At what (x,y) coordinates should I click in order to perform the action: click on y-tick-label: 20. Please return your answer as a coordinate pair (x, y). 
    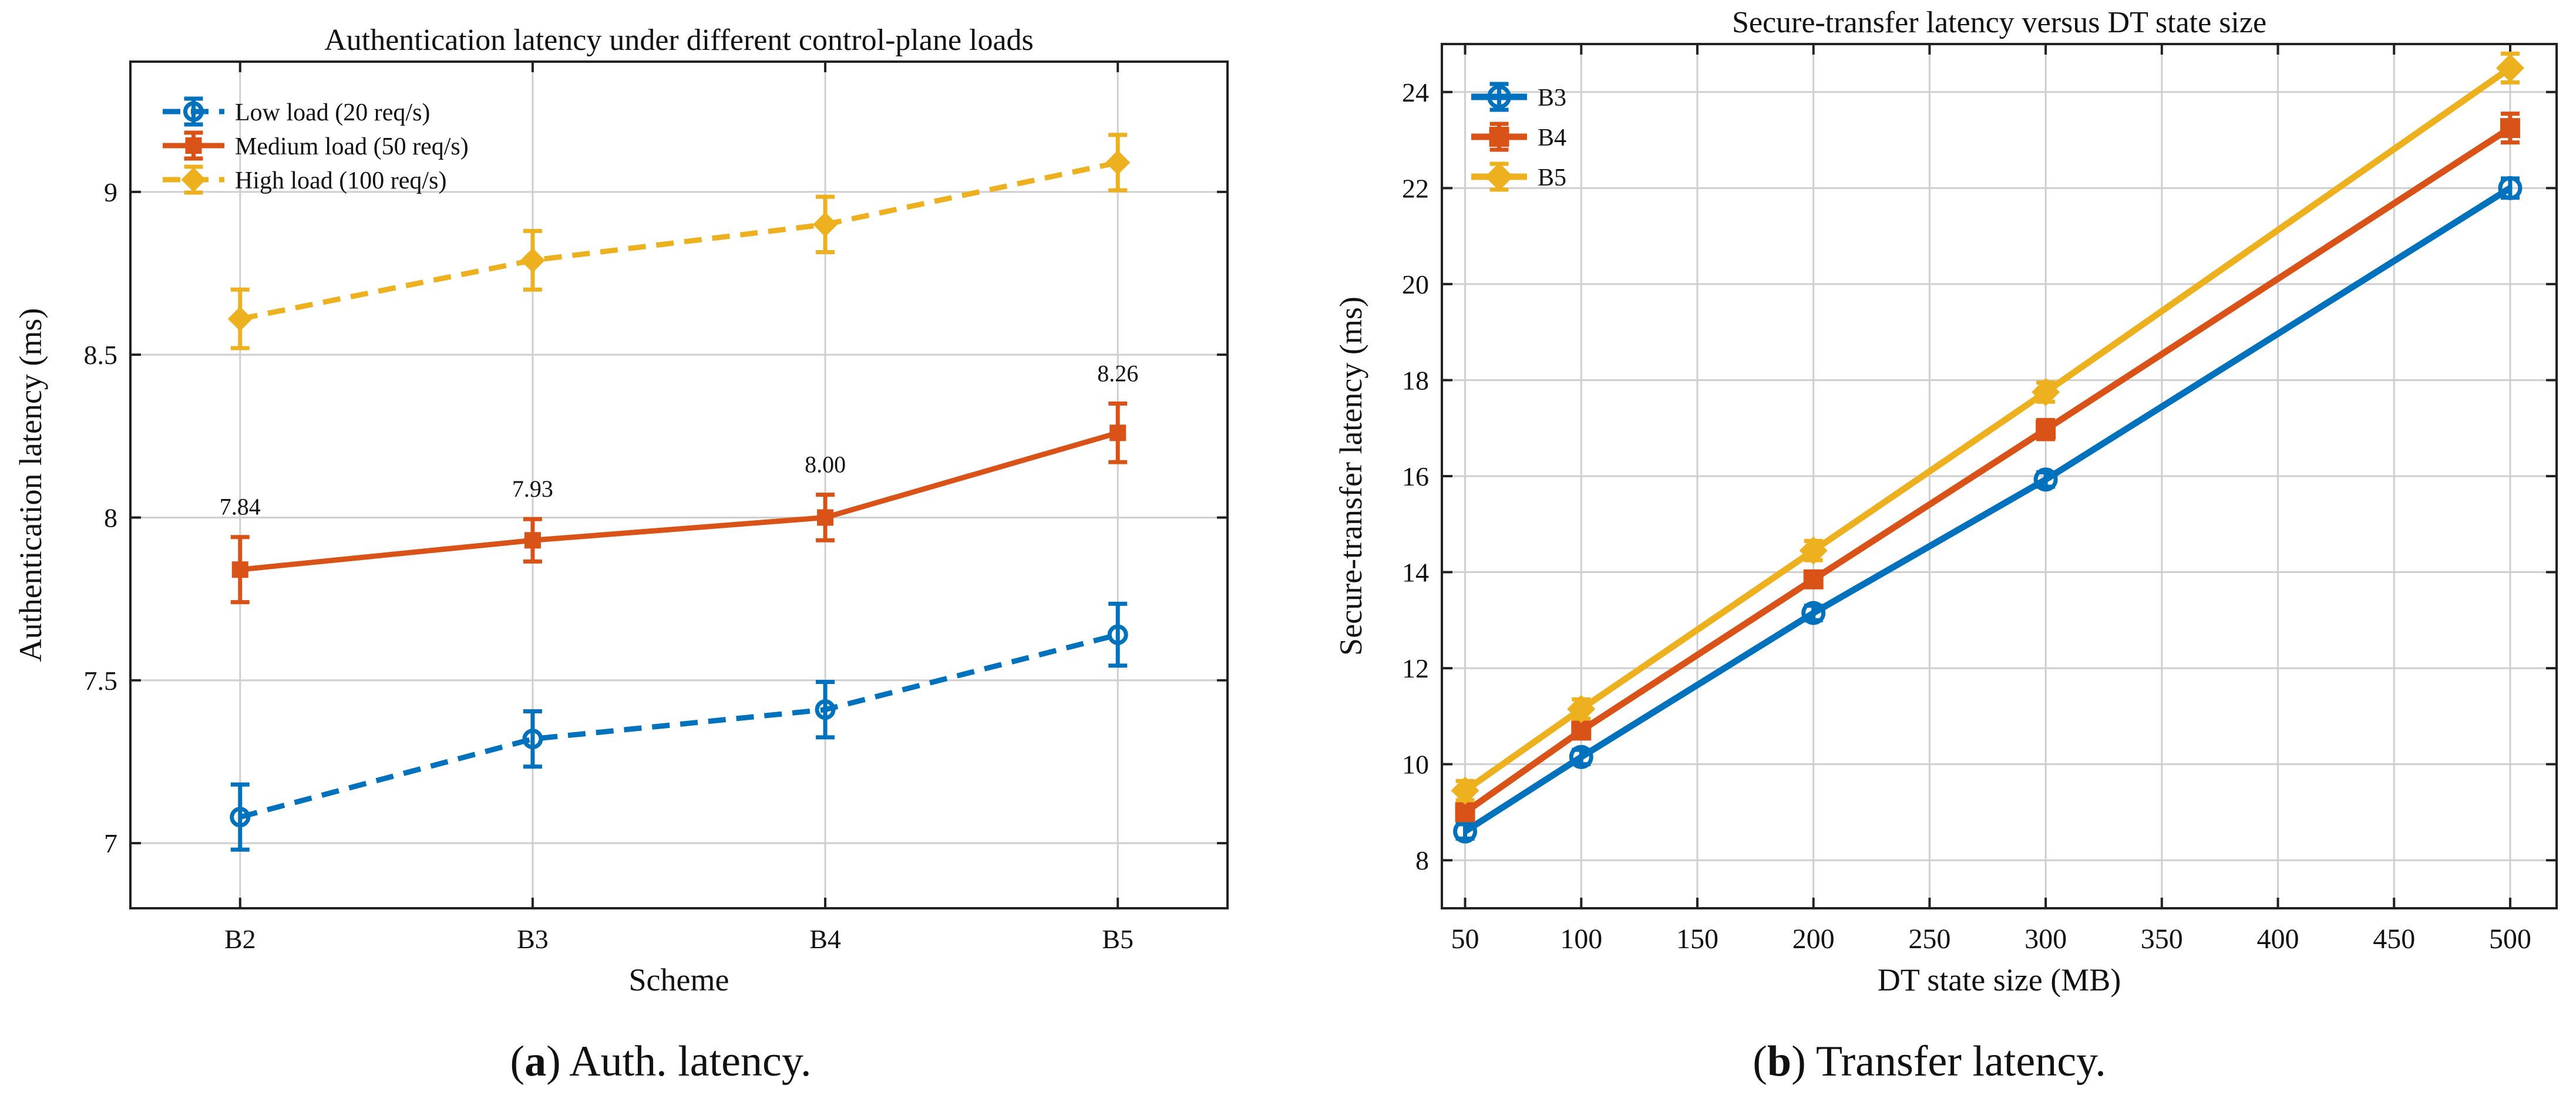
    Looking at the image, I should click on (1415, 284).